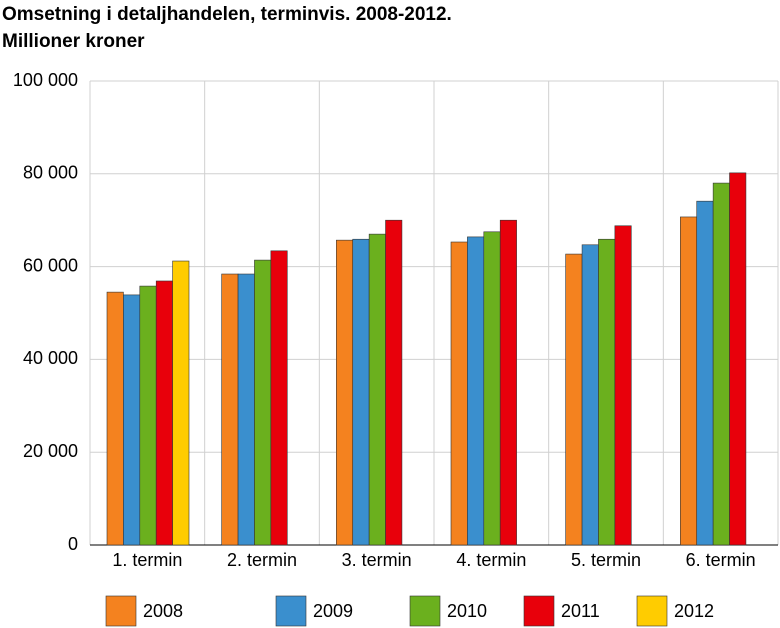  I want to click on y-tick-label: 0, so click(73, 544).